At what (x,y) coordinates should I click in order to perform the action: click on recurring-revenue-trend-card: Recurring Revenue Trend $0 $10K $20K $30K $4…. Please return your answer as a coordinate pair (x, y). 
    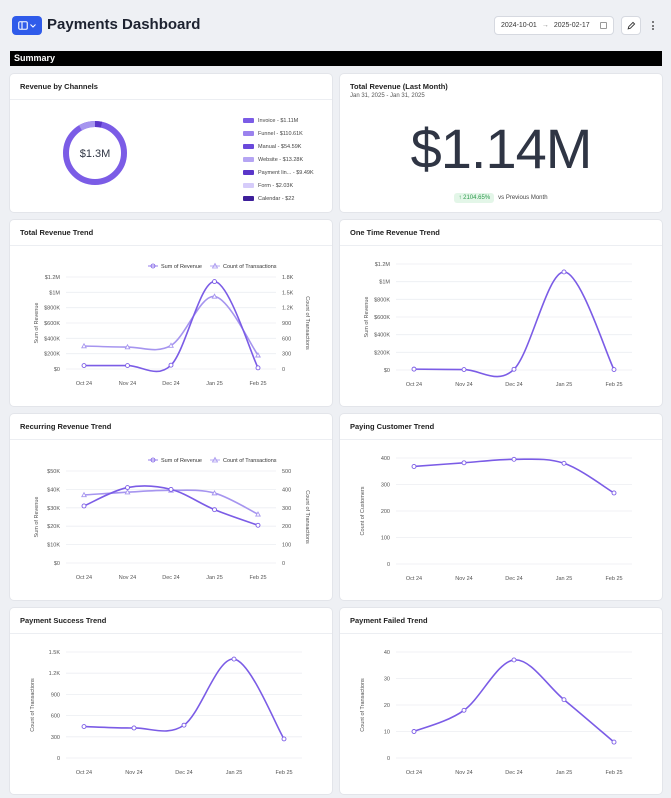
    Looking at the image, I should click on (171, 507).